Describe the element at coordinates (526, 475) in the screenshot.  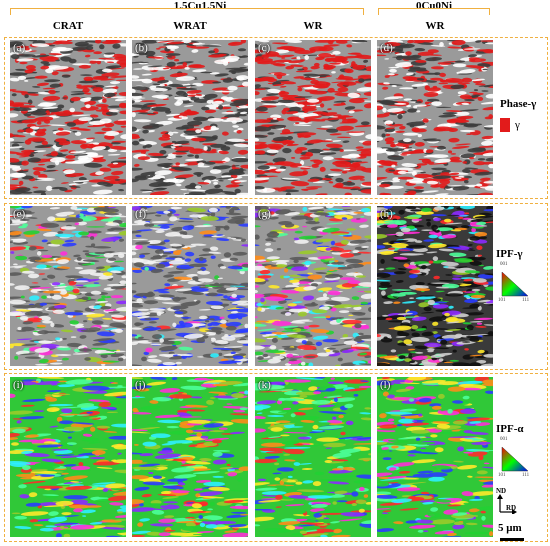
I see `ipf-alpha-label-111: 111` at that location.